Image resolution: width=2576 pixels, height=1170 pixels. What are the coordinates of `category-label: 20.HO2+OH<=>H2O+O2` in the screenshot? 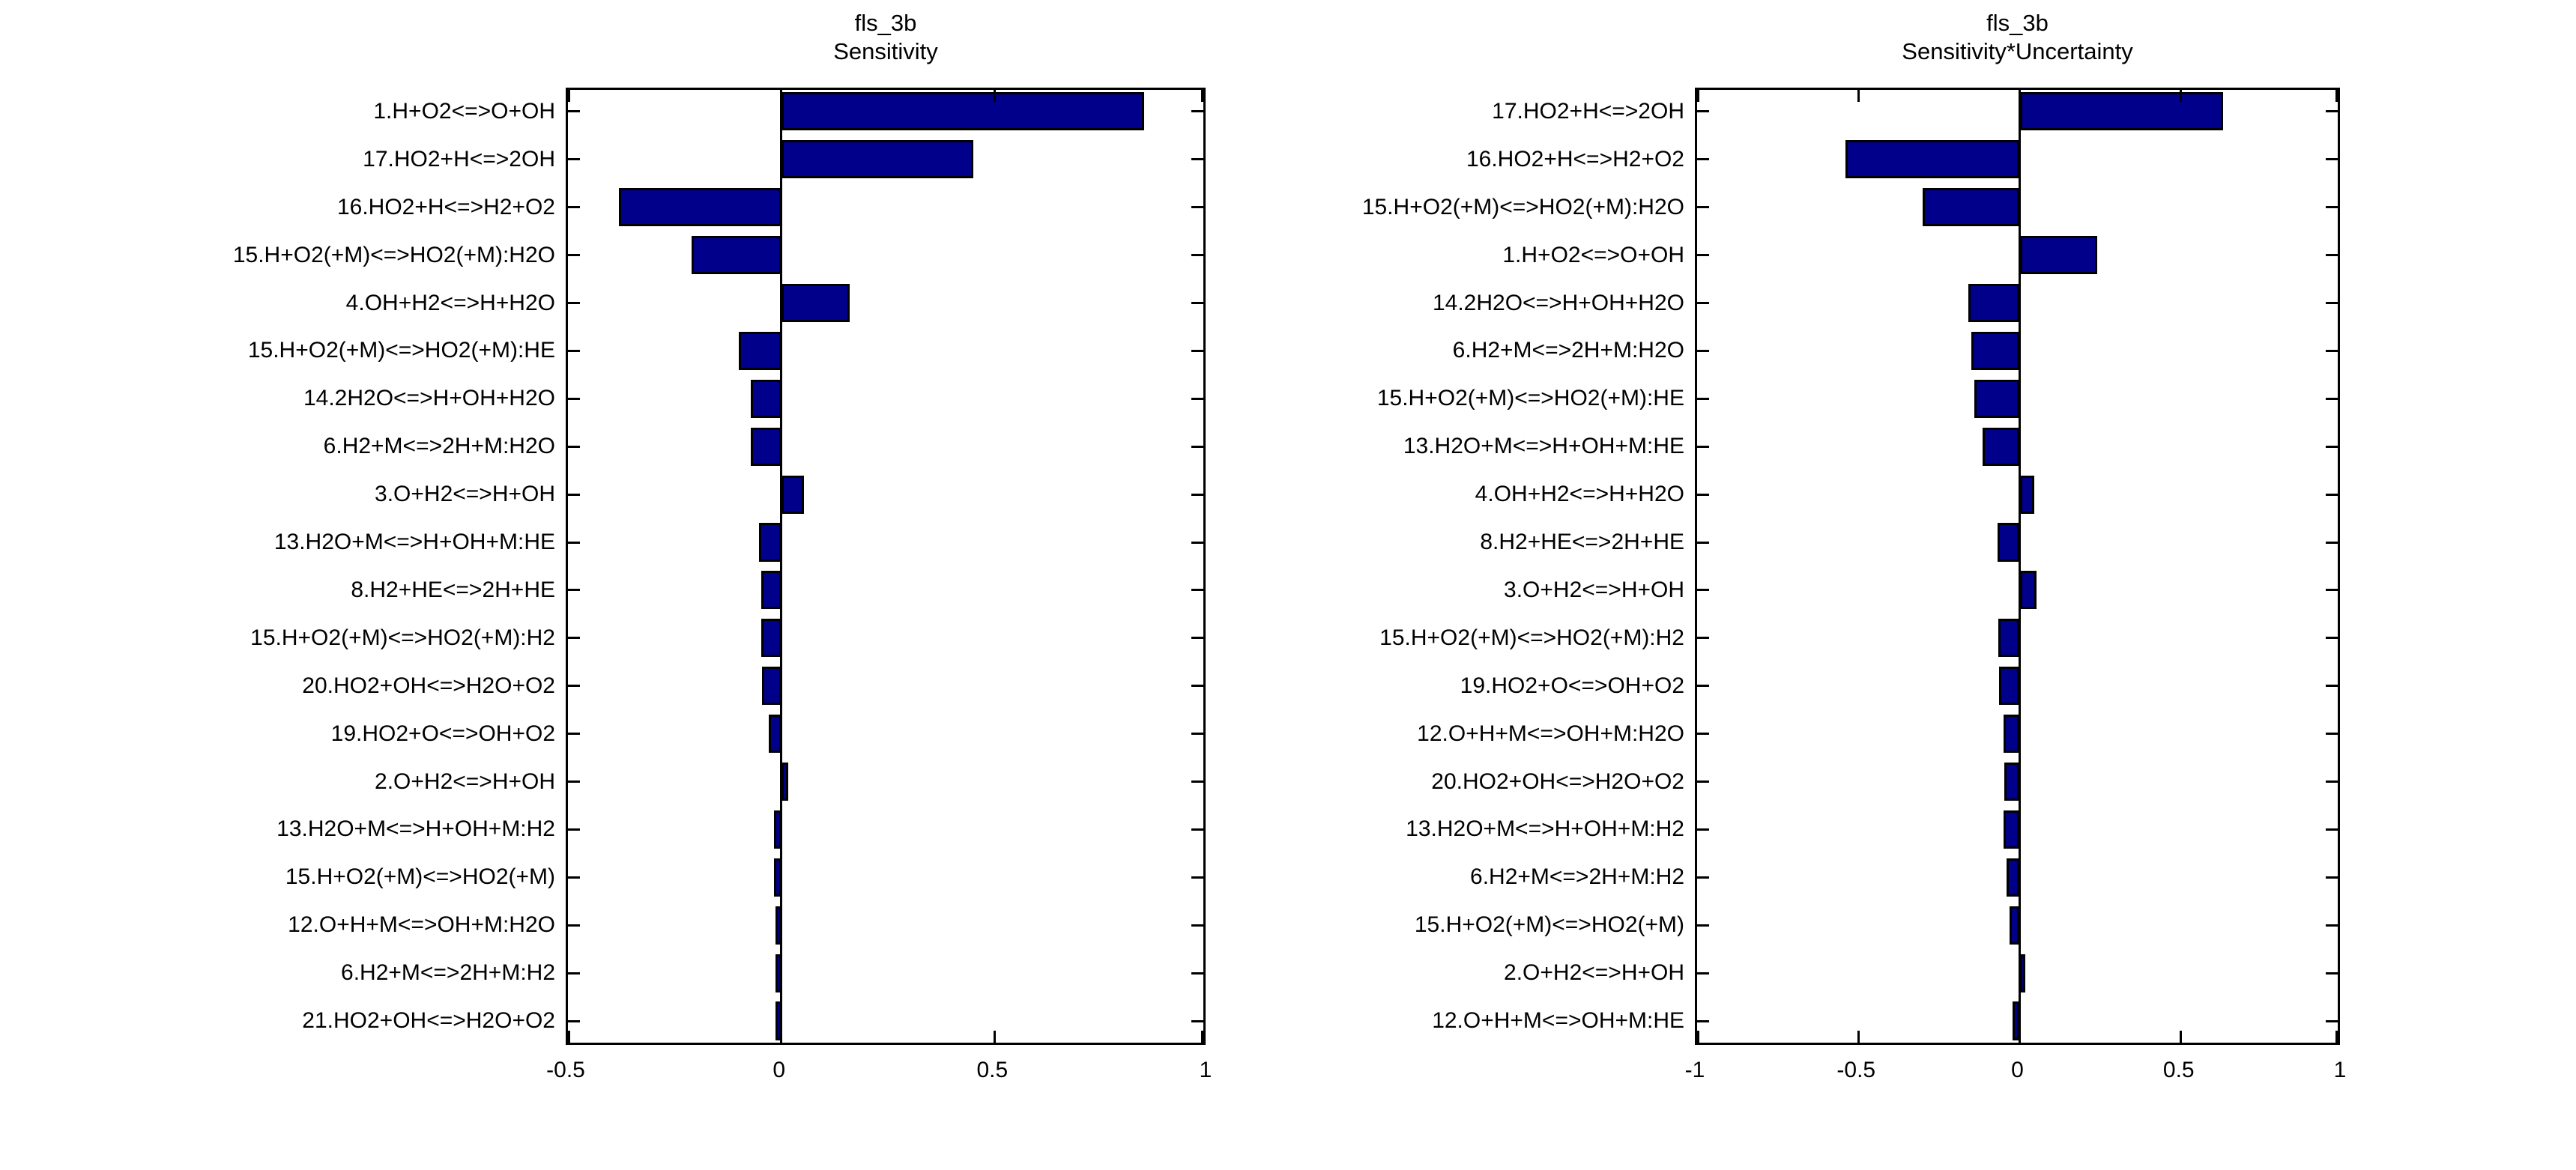 It's located at (428, 685).